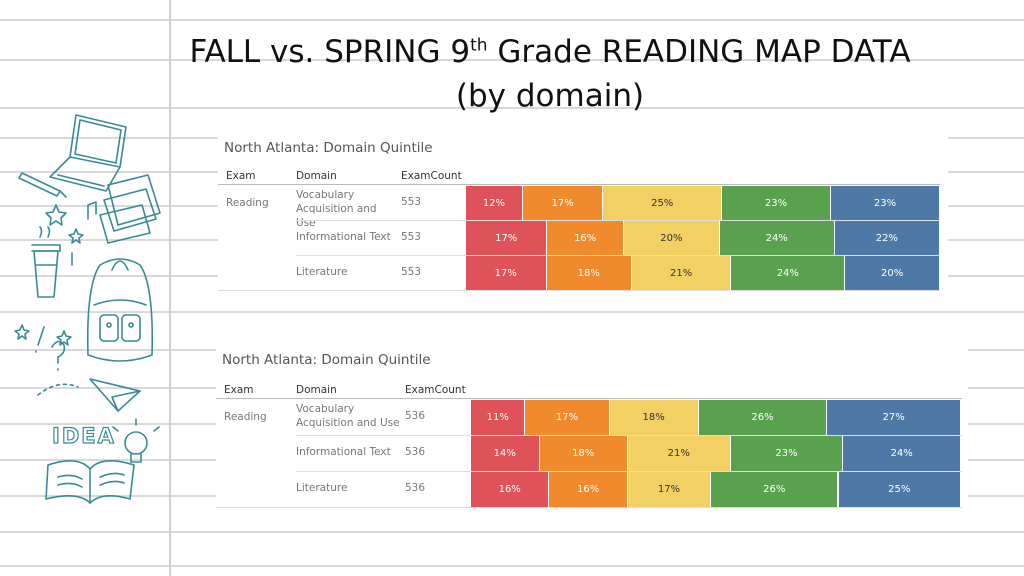 The image size is (1024, 576). I want to click on stacked-bar: 17% 16% 20% 24% 22%, so click(703, 238).